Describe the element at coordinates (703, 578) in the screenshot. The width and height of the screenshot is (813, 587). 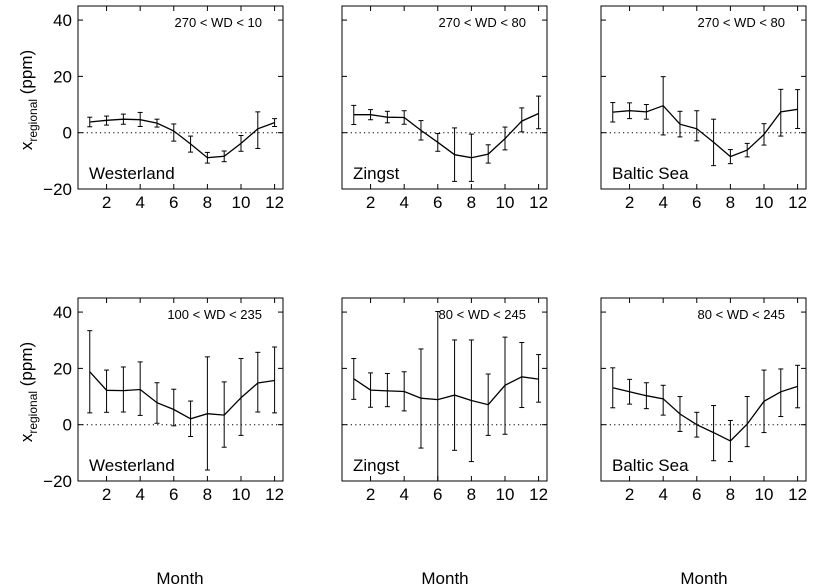
I see `x-axis-title-3: Month` at that location.